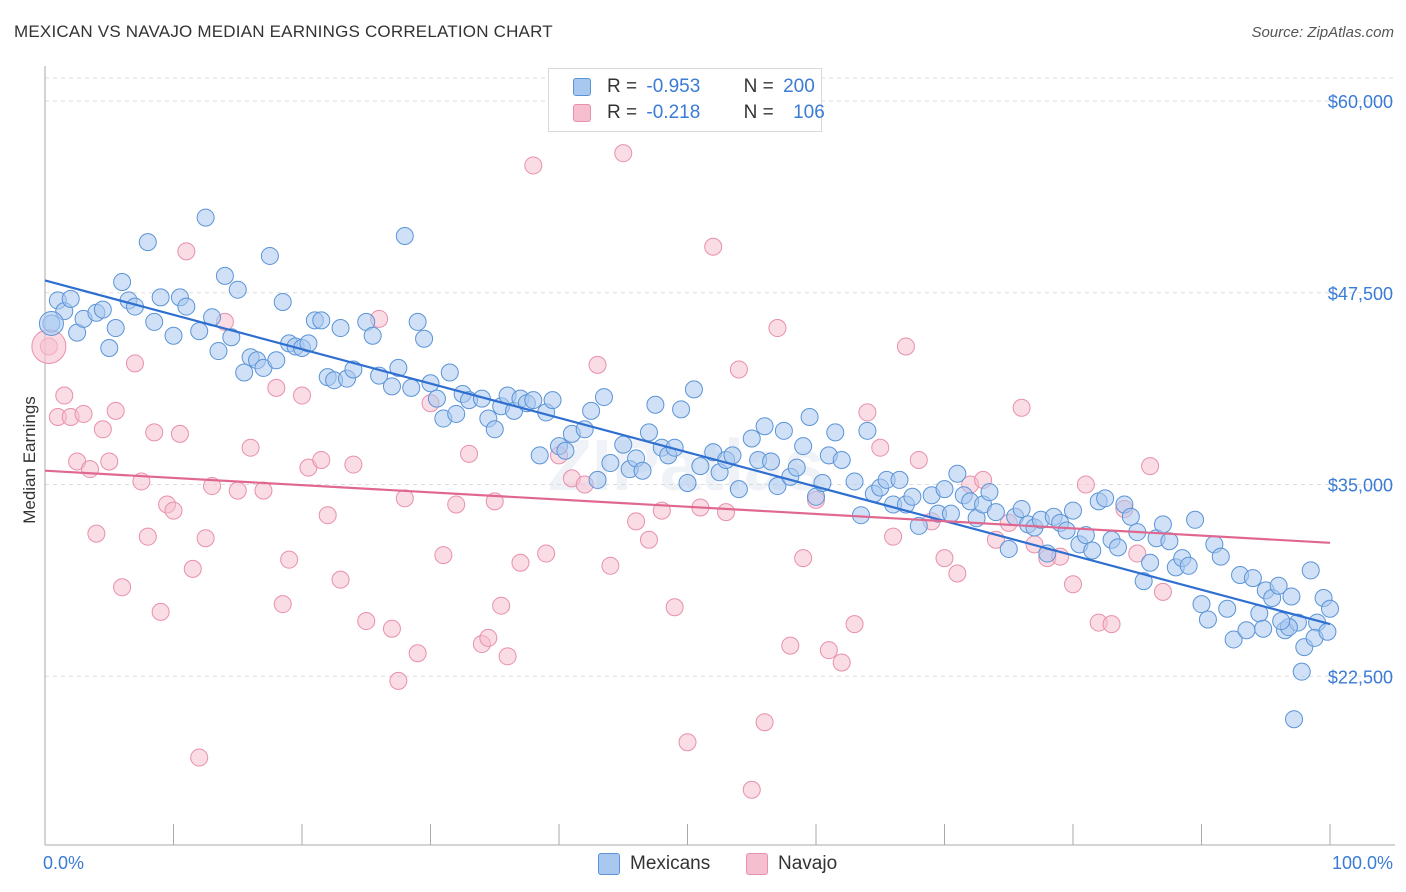 This screenshot has width=1406, height=892. I want to click on bottom-legend-swatch-mexicans, so click(609, 864).